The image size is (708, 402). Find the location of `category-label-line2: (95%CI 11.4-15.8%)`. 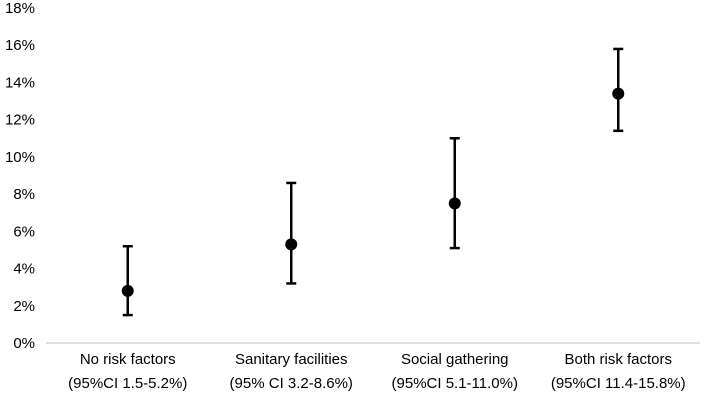

category-label-line2: (95%CI 11.4-15.8%) is located at coordinates (618, 383).